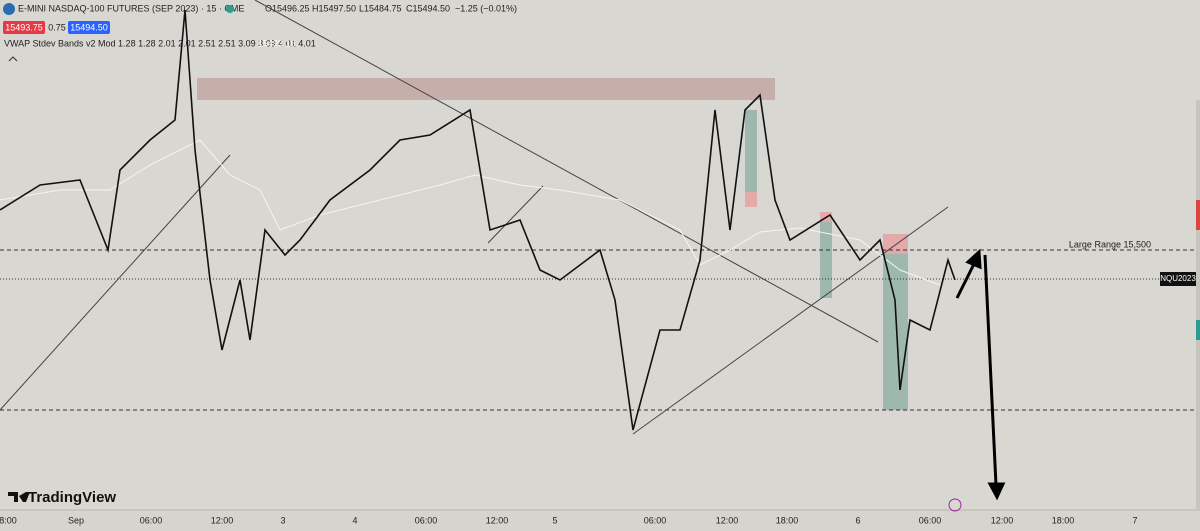 Image resolution: width=1200 pixels, height=531 pixels. I want to click on indicator-value: 15493.16, so click(277, 43).